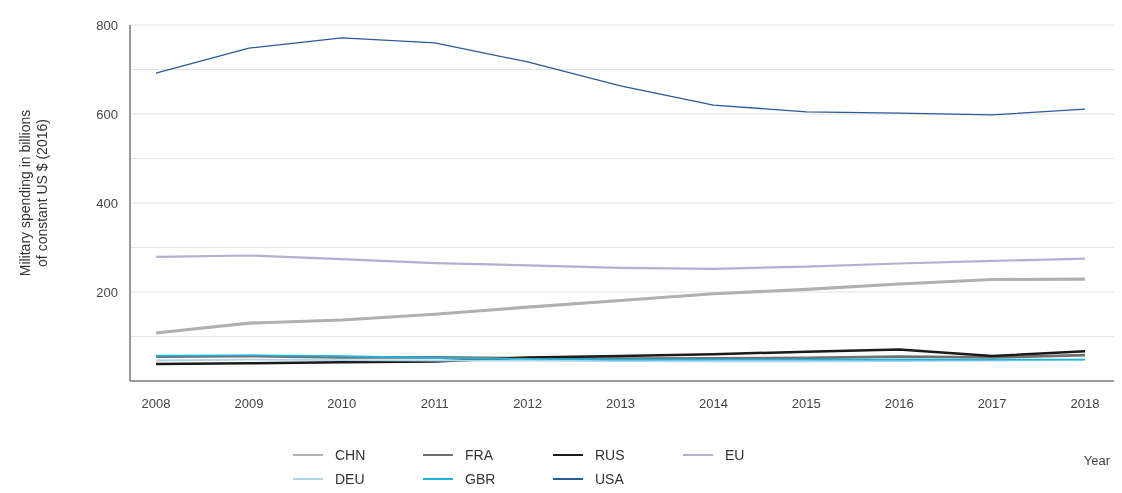 This screenshot has height=493, width=1122. What do you see at coordinates (434, 403) in the screenshot?
I see `x-tick-label: 2011` at bounding box center [434, 403].